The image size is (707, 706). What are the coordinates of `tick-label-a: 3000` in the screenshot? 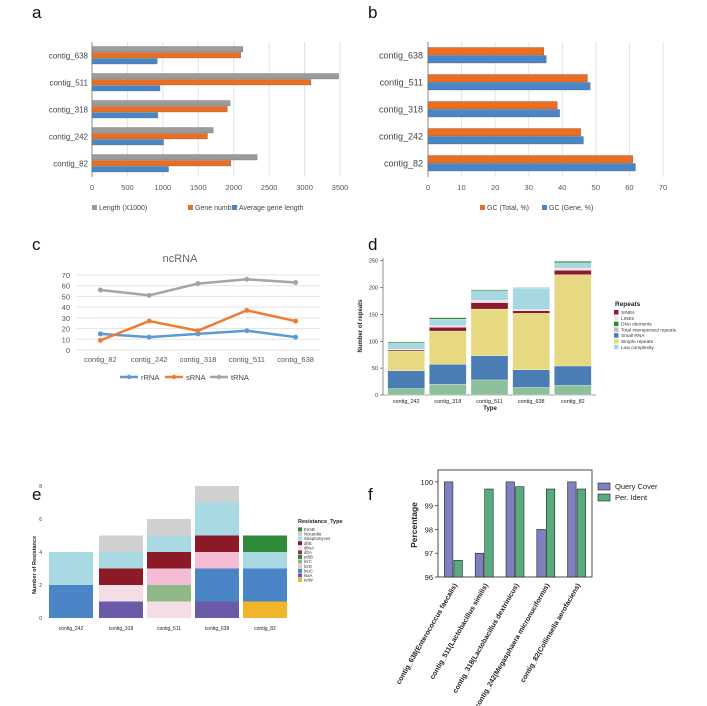 It's located at (304, 187).